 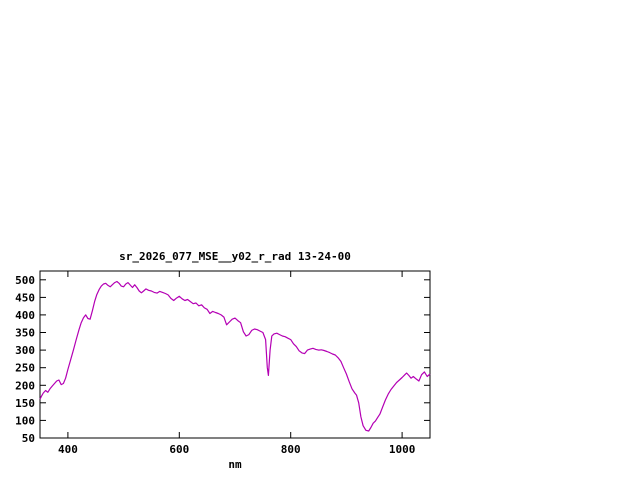 What do you see at coordinates (25, 333) in the screenshot?
I see `svg-text: 350` at bounding box center [25, 333].